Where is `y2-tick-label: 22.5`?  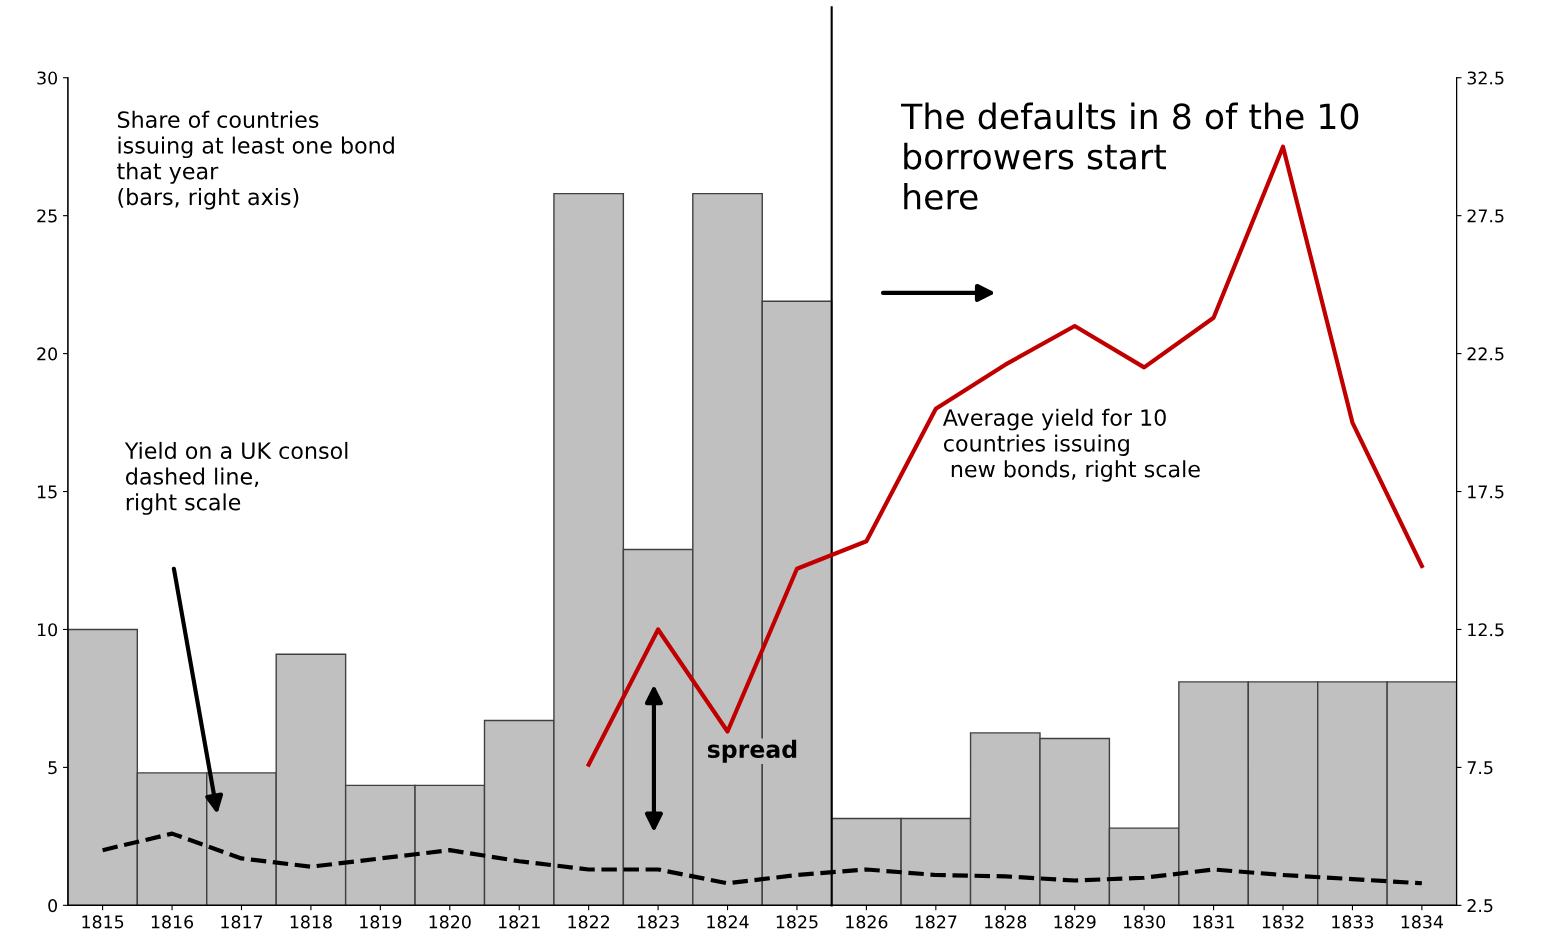 y2-tick-label: 22.5 is located at coordinates (1485, 354).